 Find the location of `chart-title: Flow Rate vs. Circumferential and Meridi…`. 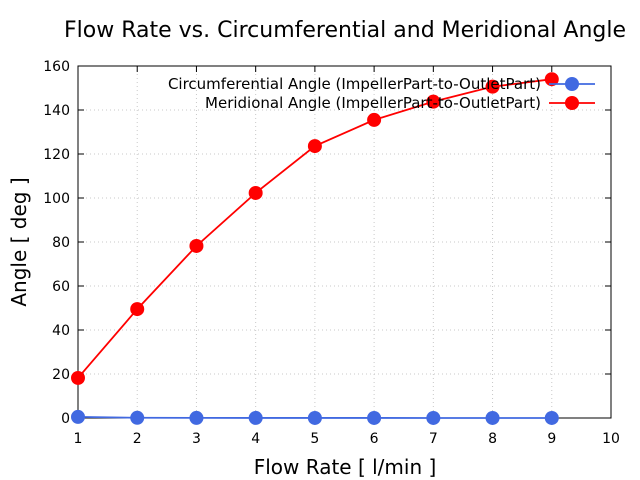

chart-title: Flow Rate vs. Circumferential and Meridi… is located at coordinates (345, 30).